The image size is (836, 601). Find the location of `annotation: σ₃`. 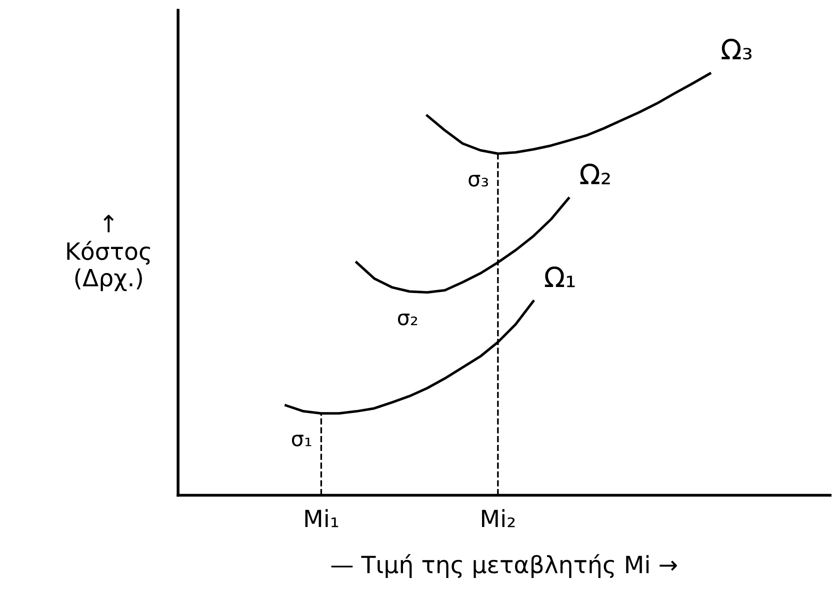

annotation: σ₃ is located at coordinates (478, 180).